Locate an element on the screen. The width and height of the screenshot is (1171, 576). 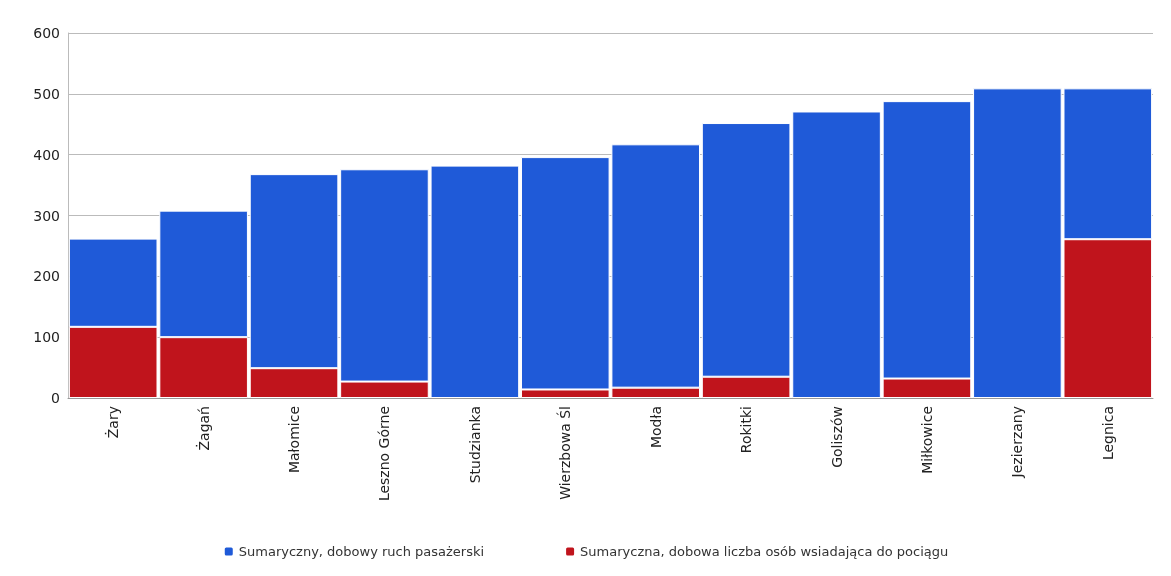
legend-label: Sumaryczny, dobowy ruch pasażerski is located at coordinates (361, 551).